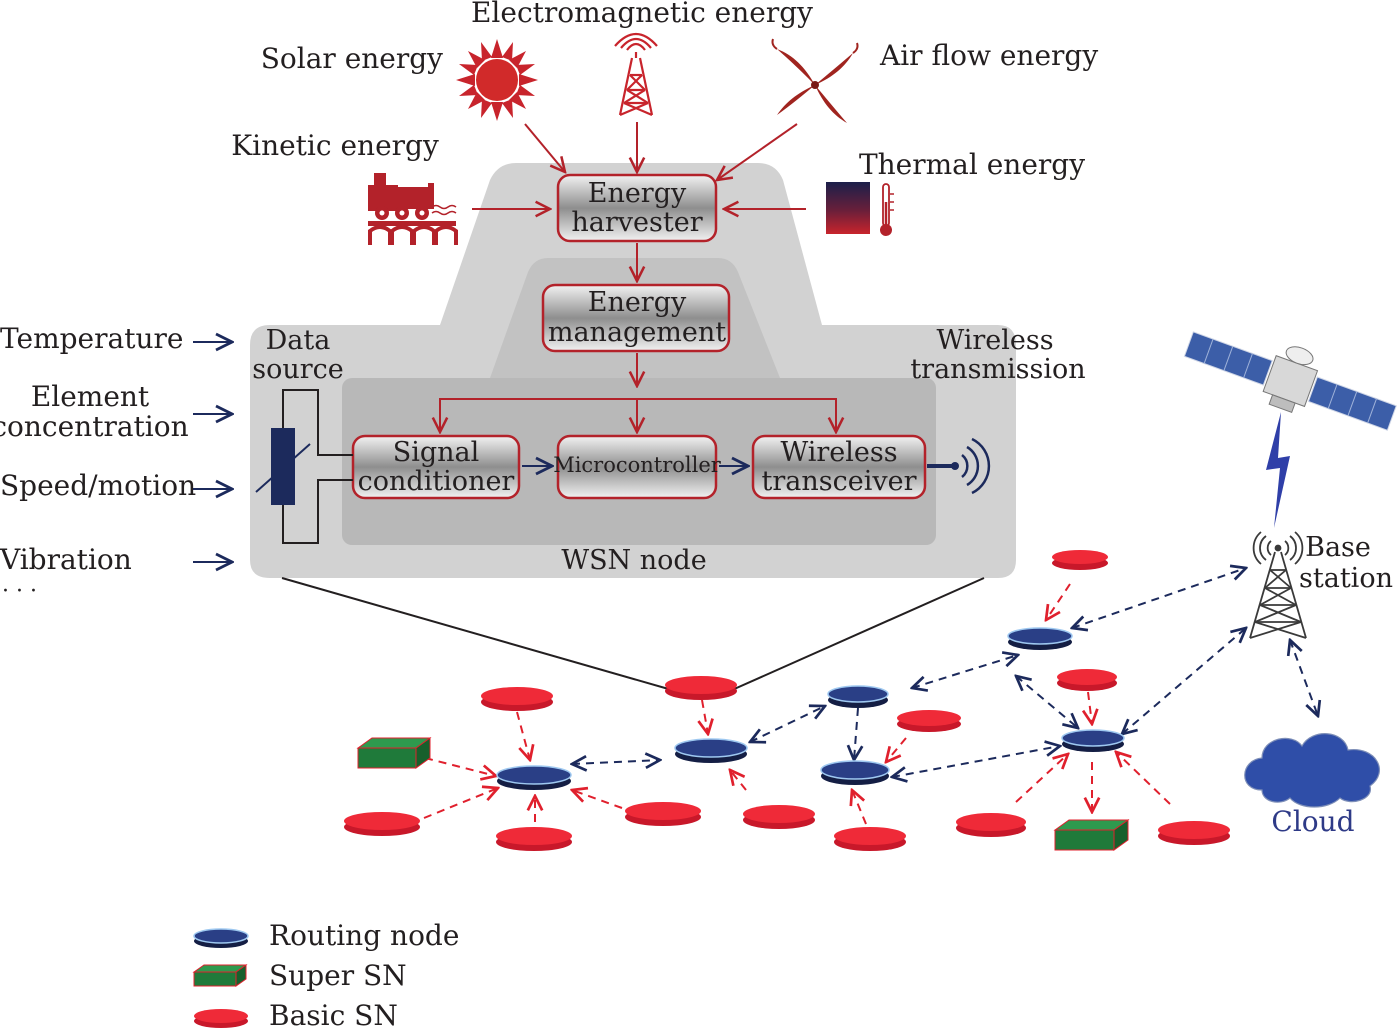 The height and width of the screenshot is (1030, 1400). I want to click on legend: Routing node Super SN Basic SN, so click(325, 974).